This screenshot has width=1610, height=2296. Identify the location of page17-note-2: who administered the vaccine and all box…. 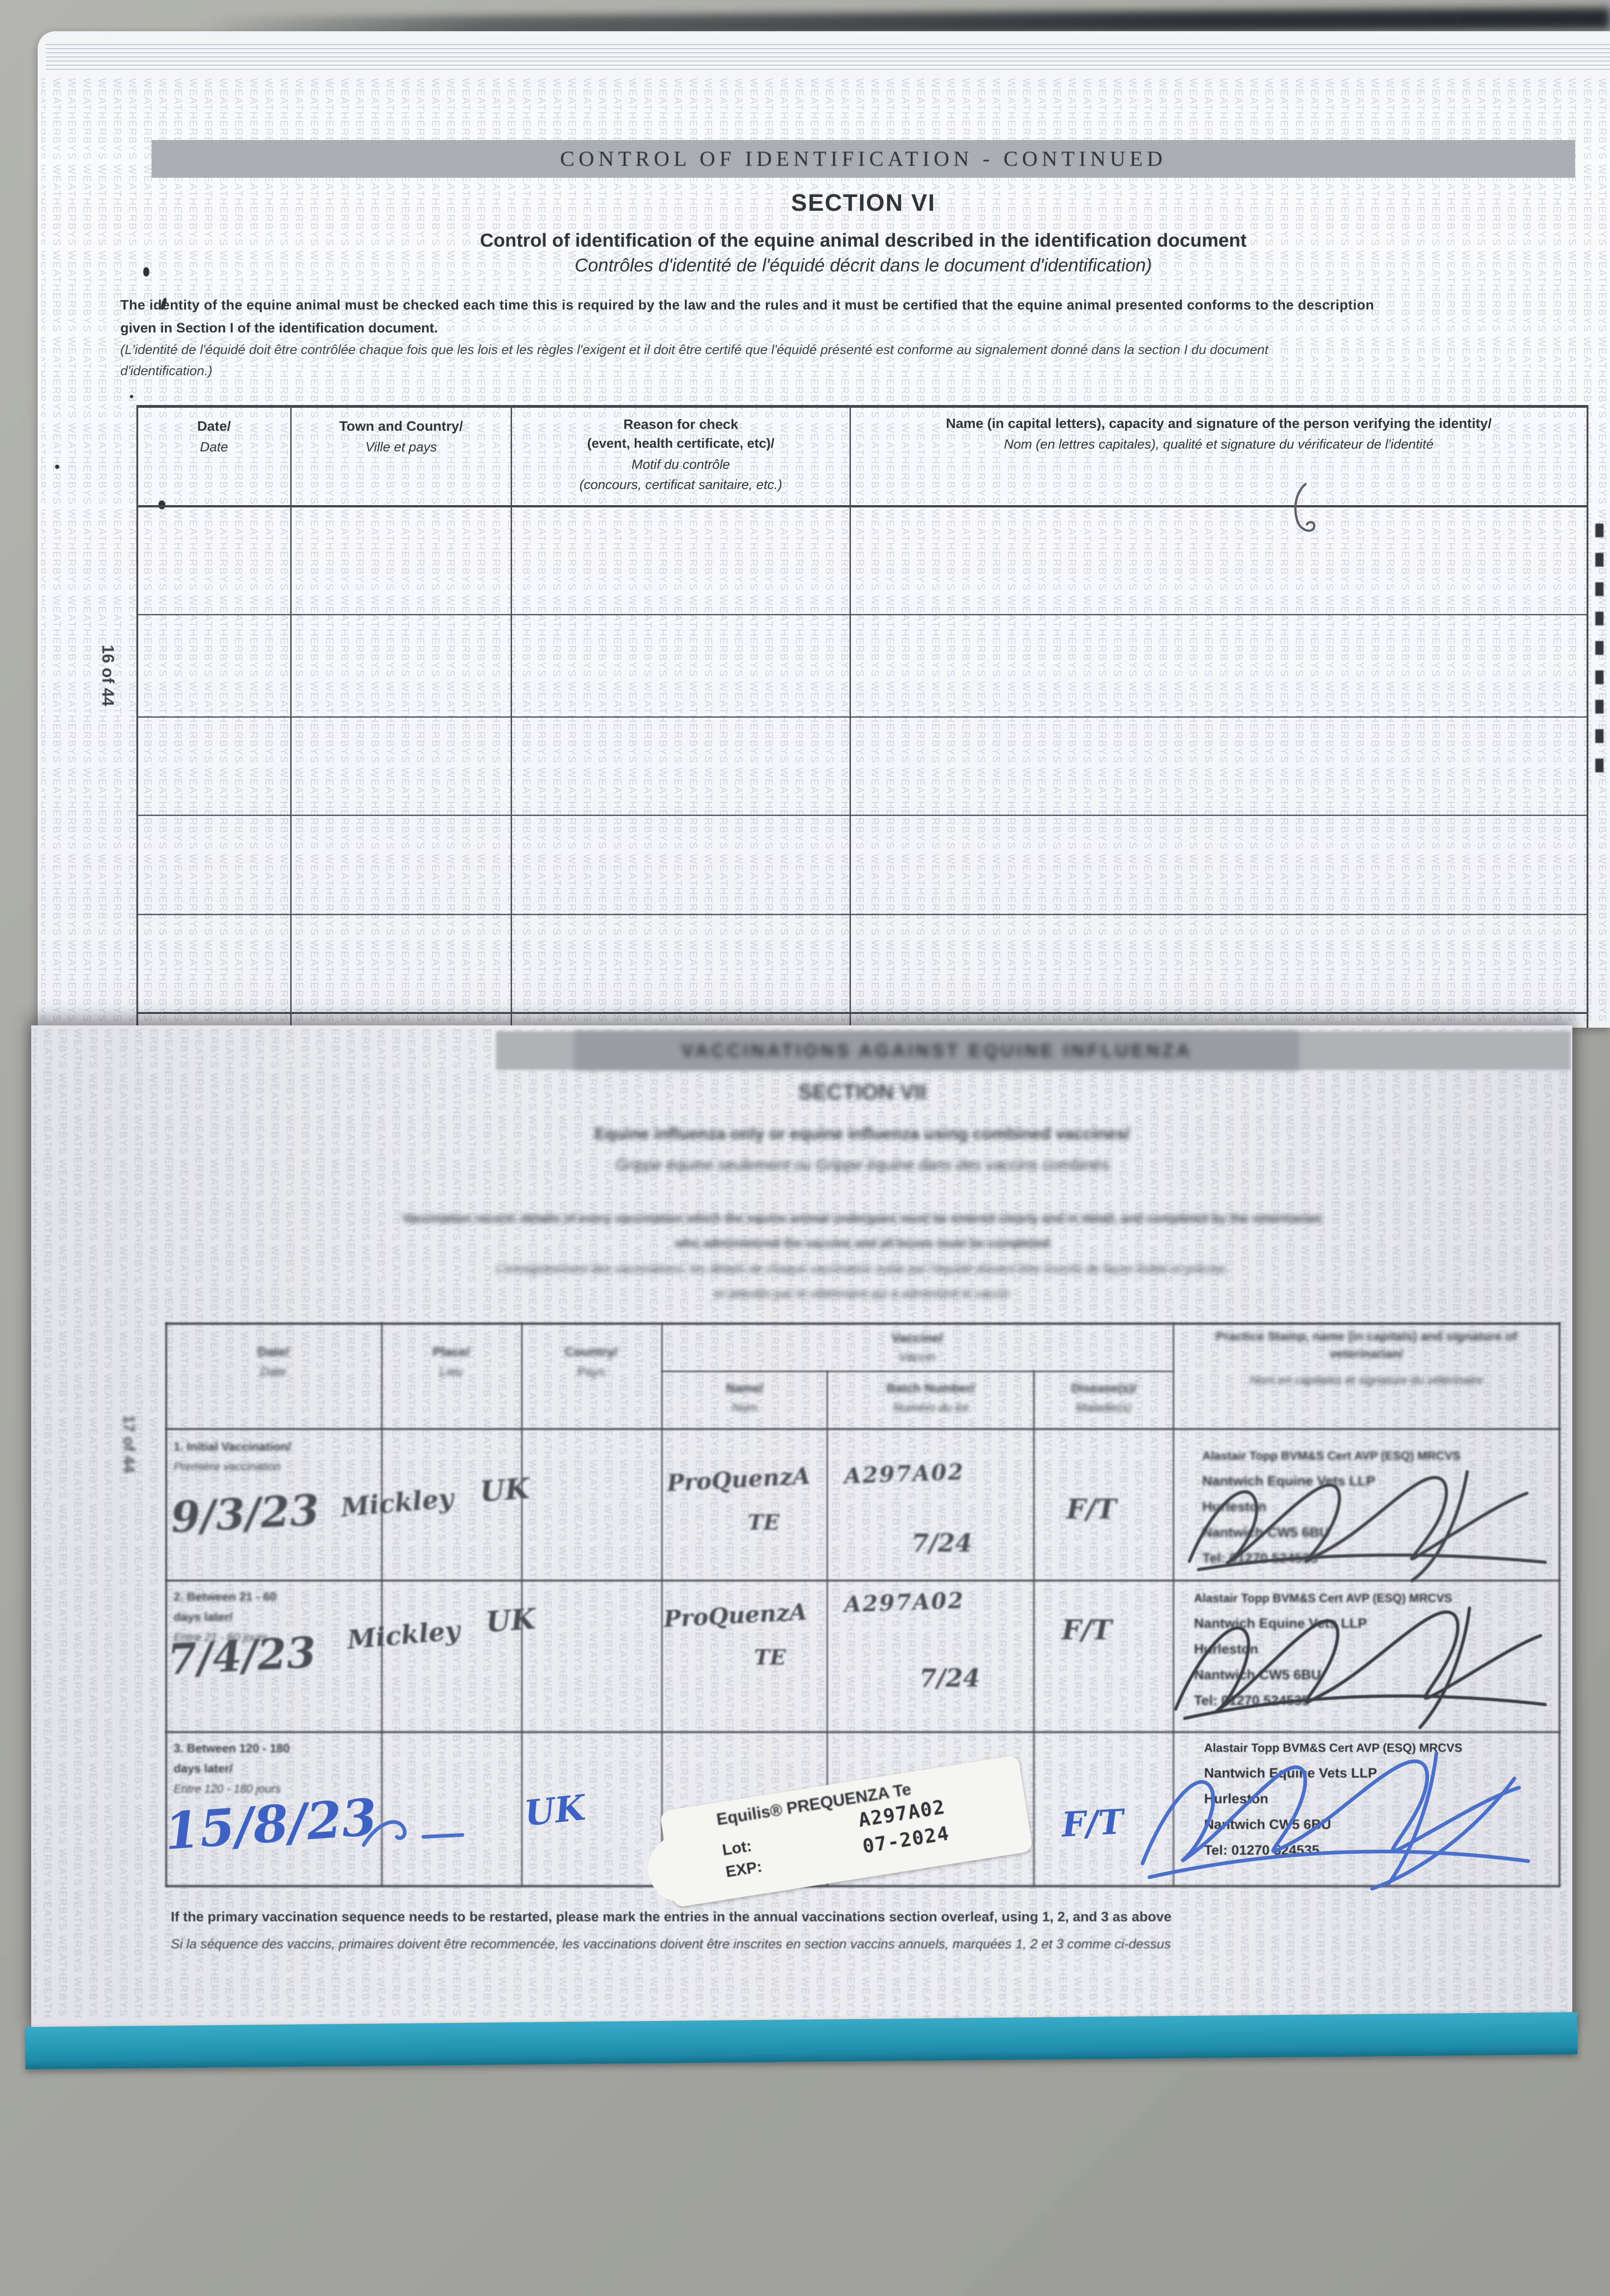
(862, 1243).